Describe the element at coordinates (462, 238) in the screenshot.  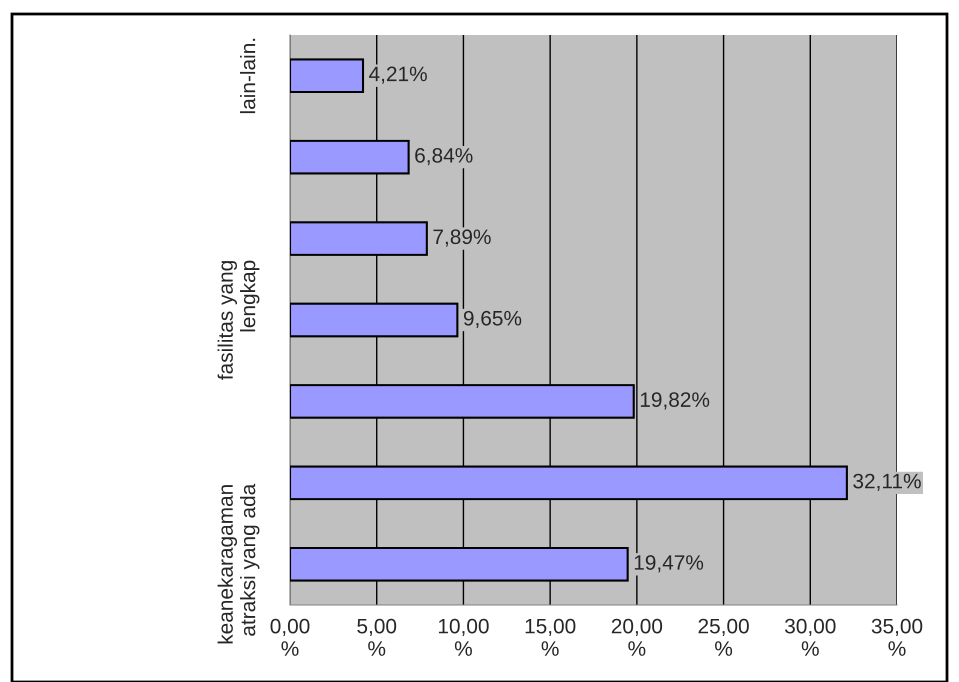
I see `data-label: 7,89%` at that location.